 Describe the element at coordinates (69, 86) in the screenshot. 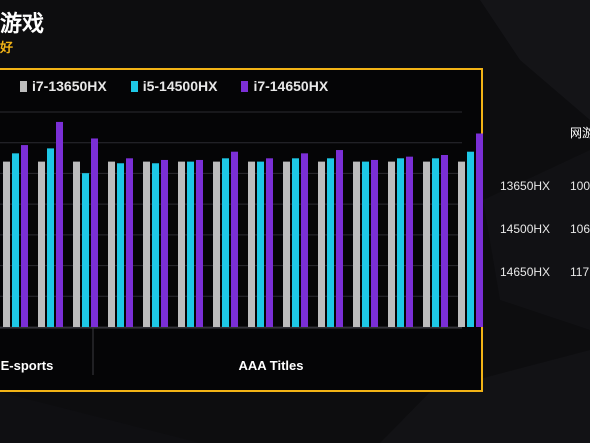

I see `legend-label: i7-13650HX` at that location.